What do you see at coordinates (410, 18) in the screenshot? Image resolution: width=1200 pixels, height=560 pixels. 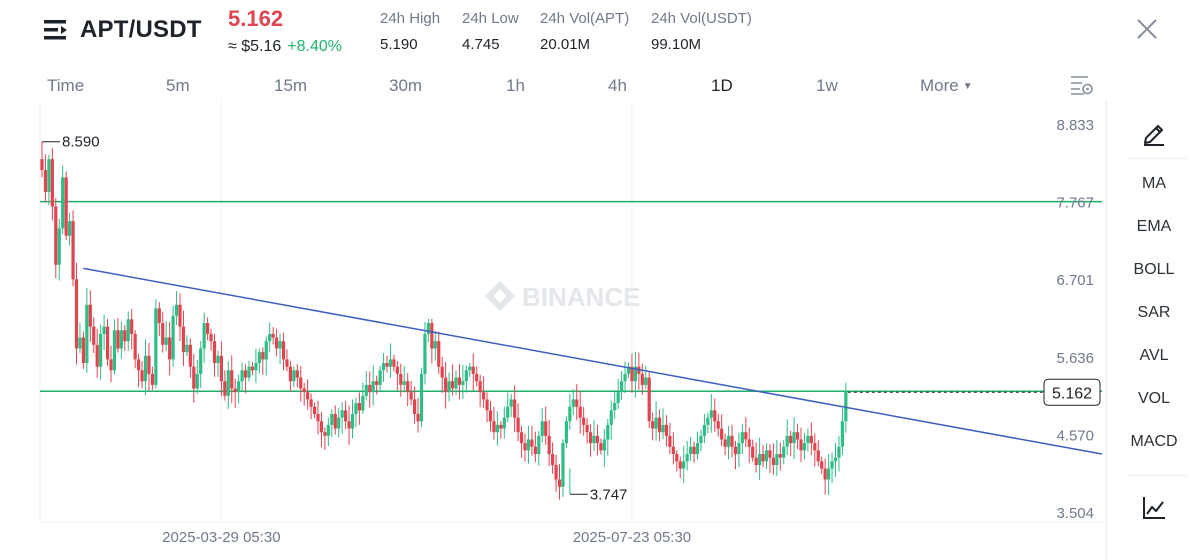 I see `stat-label: 24h High` at bounding box center [410, 18].